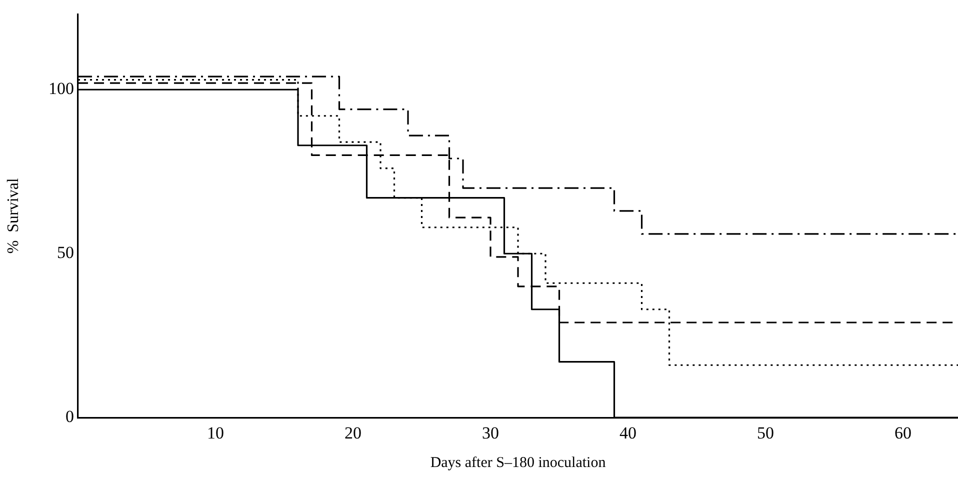  Describe the element at coordinates (215, 432) in the screenshot. I see `x-tick-label: 10` at that location.